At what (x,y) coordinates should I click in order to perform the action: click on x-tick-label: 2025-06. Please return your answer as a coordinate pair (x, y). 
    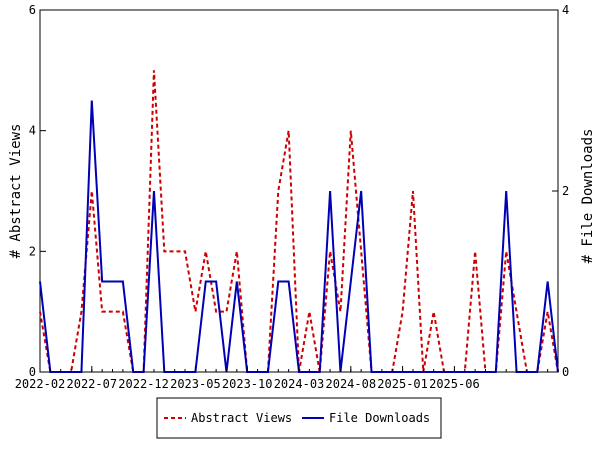
    Looking at the image, I should click on (454, 384).